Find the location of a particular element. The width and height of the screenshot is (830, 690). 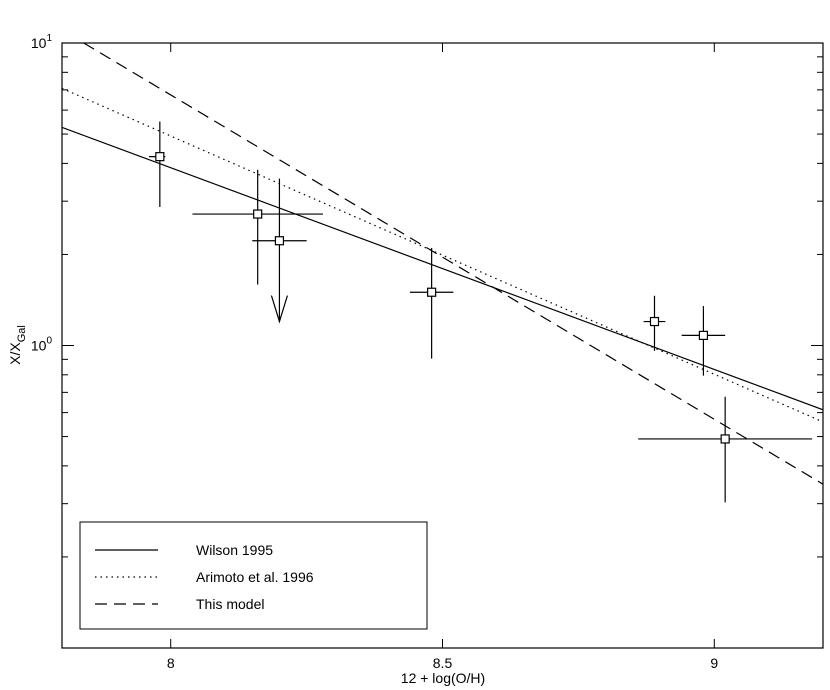

y-tick-exponent: 1 is located at coordinates (49, 38).